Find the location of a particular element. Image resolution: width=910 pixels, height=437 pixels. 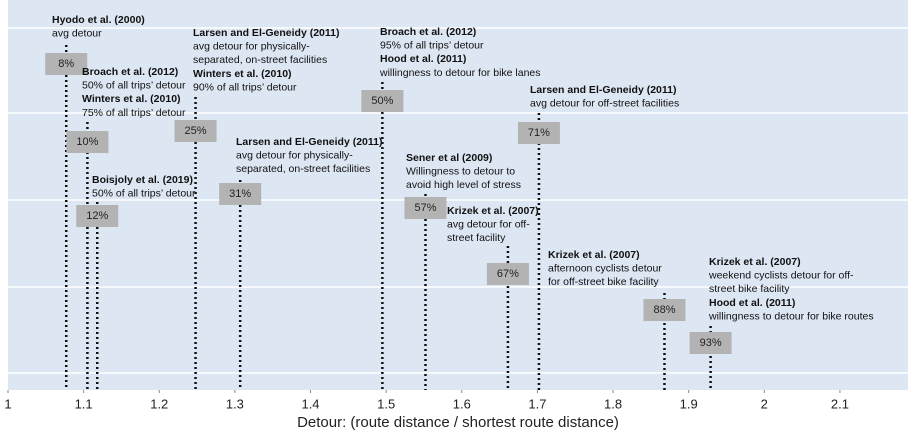

x-tick-label: 1.4 is located at coordinates (310, 403).